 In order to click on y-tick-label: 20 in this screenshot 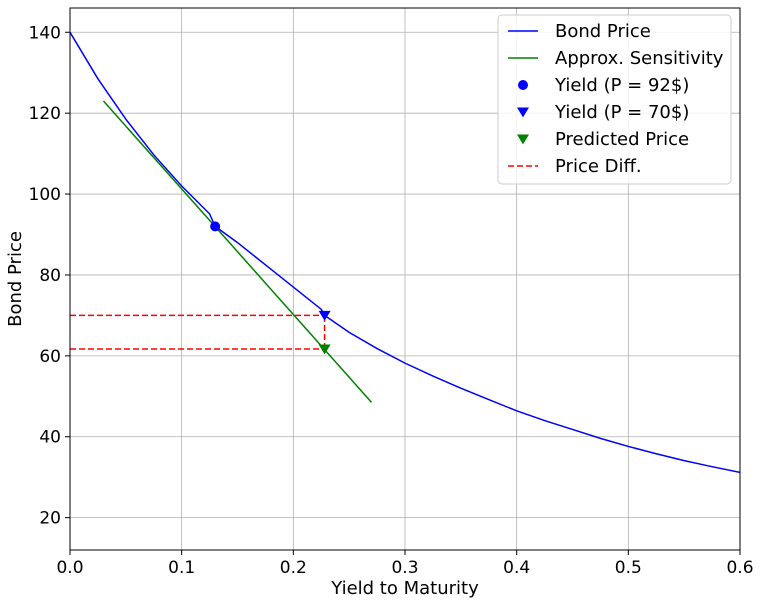, I will do `click(50, 519)`.